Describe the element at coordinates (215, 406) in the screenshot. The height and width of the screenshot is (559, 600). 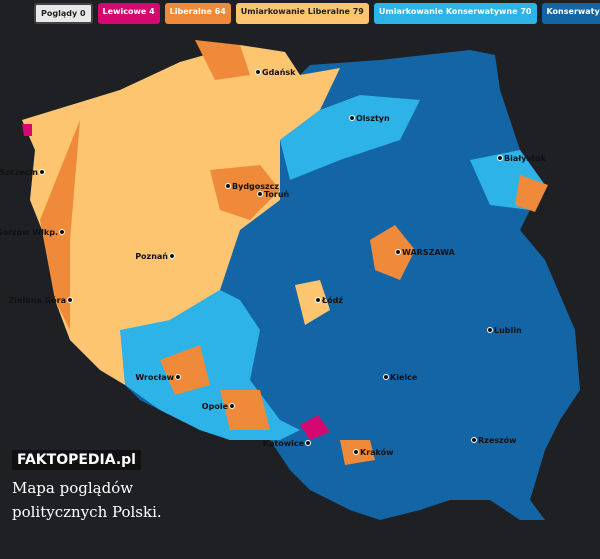
I see `city-label: Opole` at that location.